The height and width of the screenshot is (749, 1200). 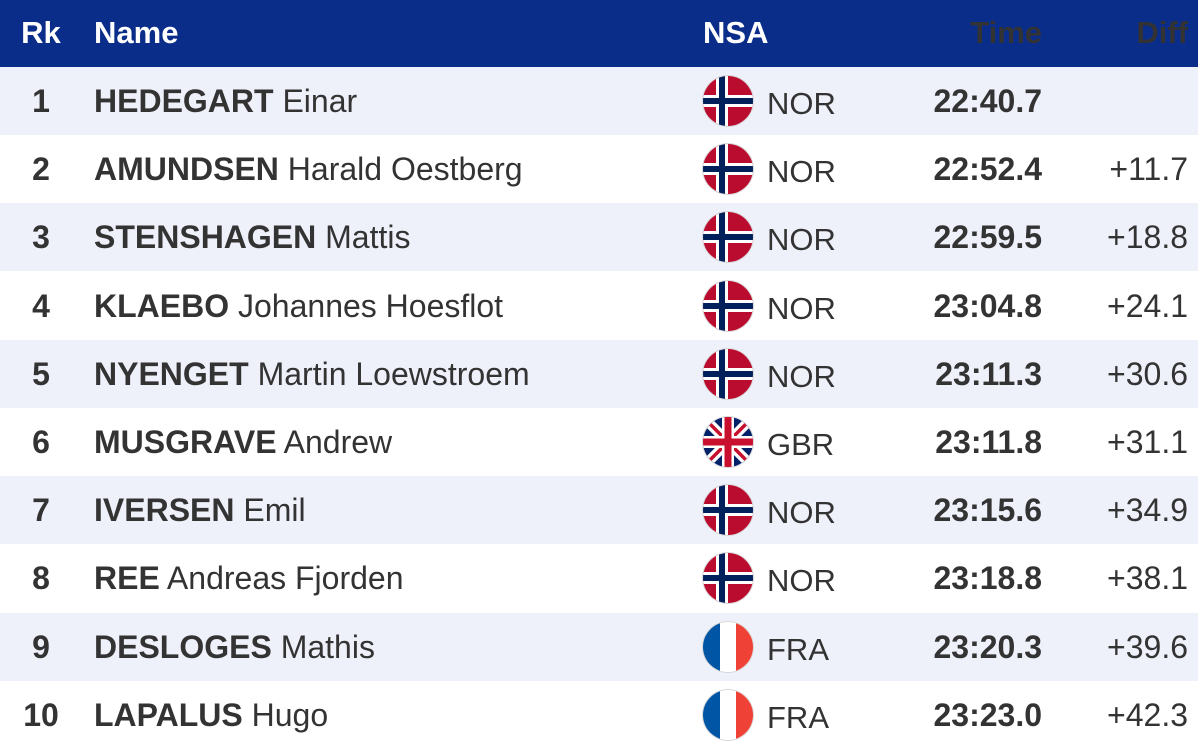 I want to click on athlete-given-name: Andrew, so click(x=338, y=442).